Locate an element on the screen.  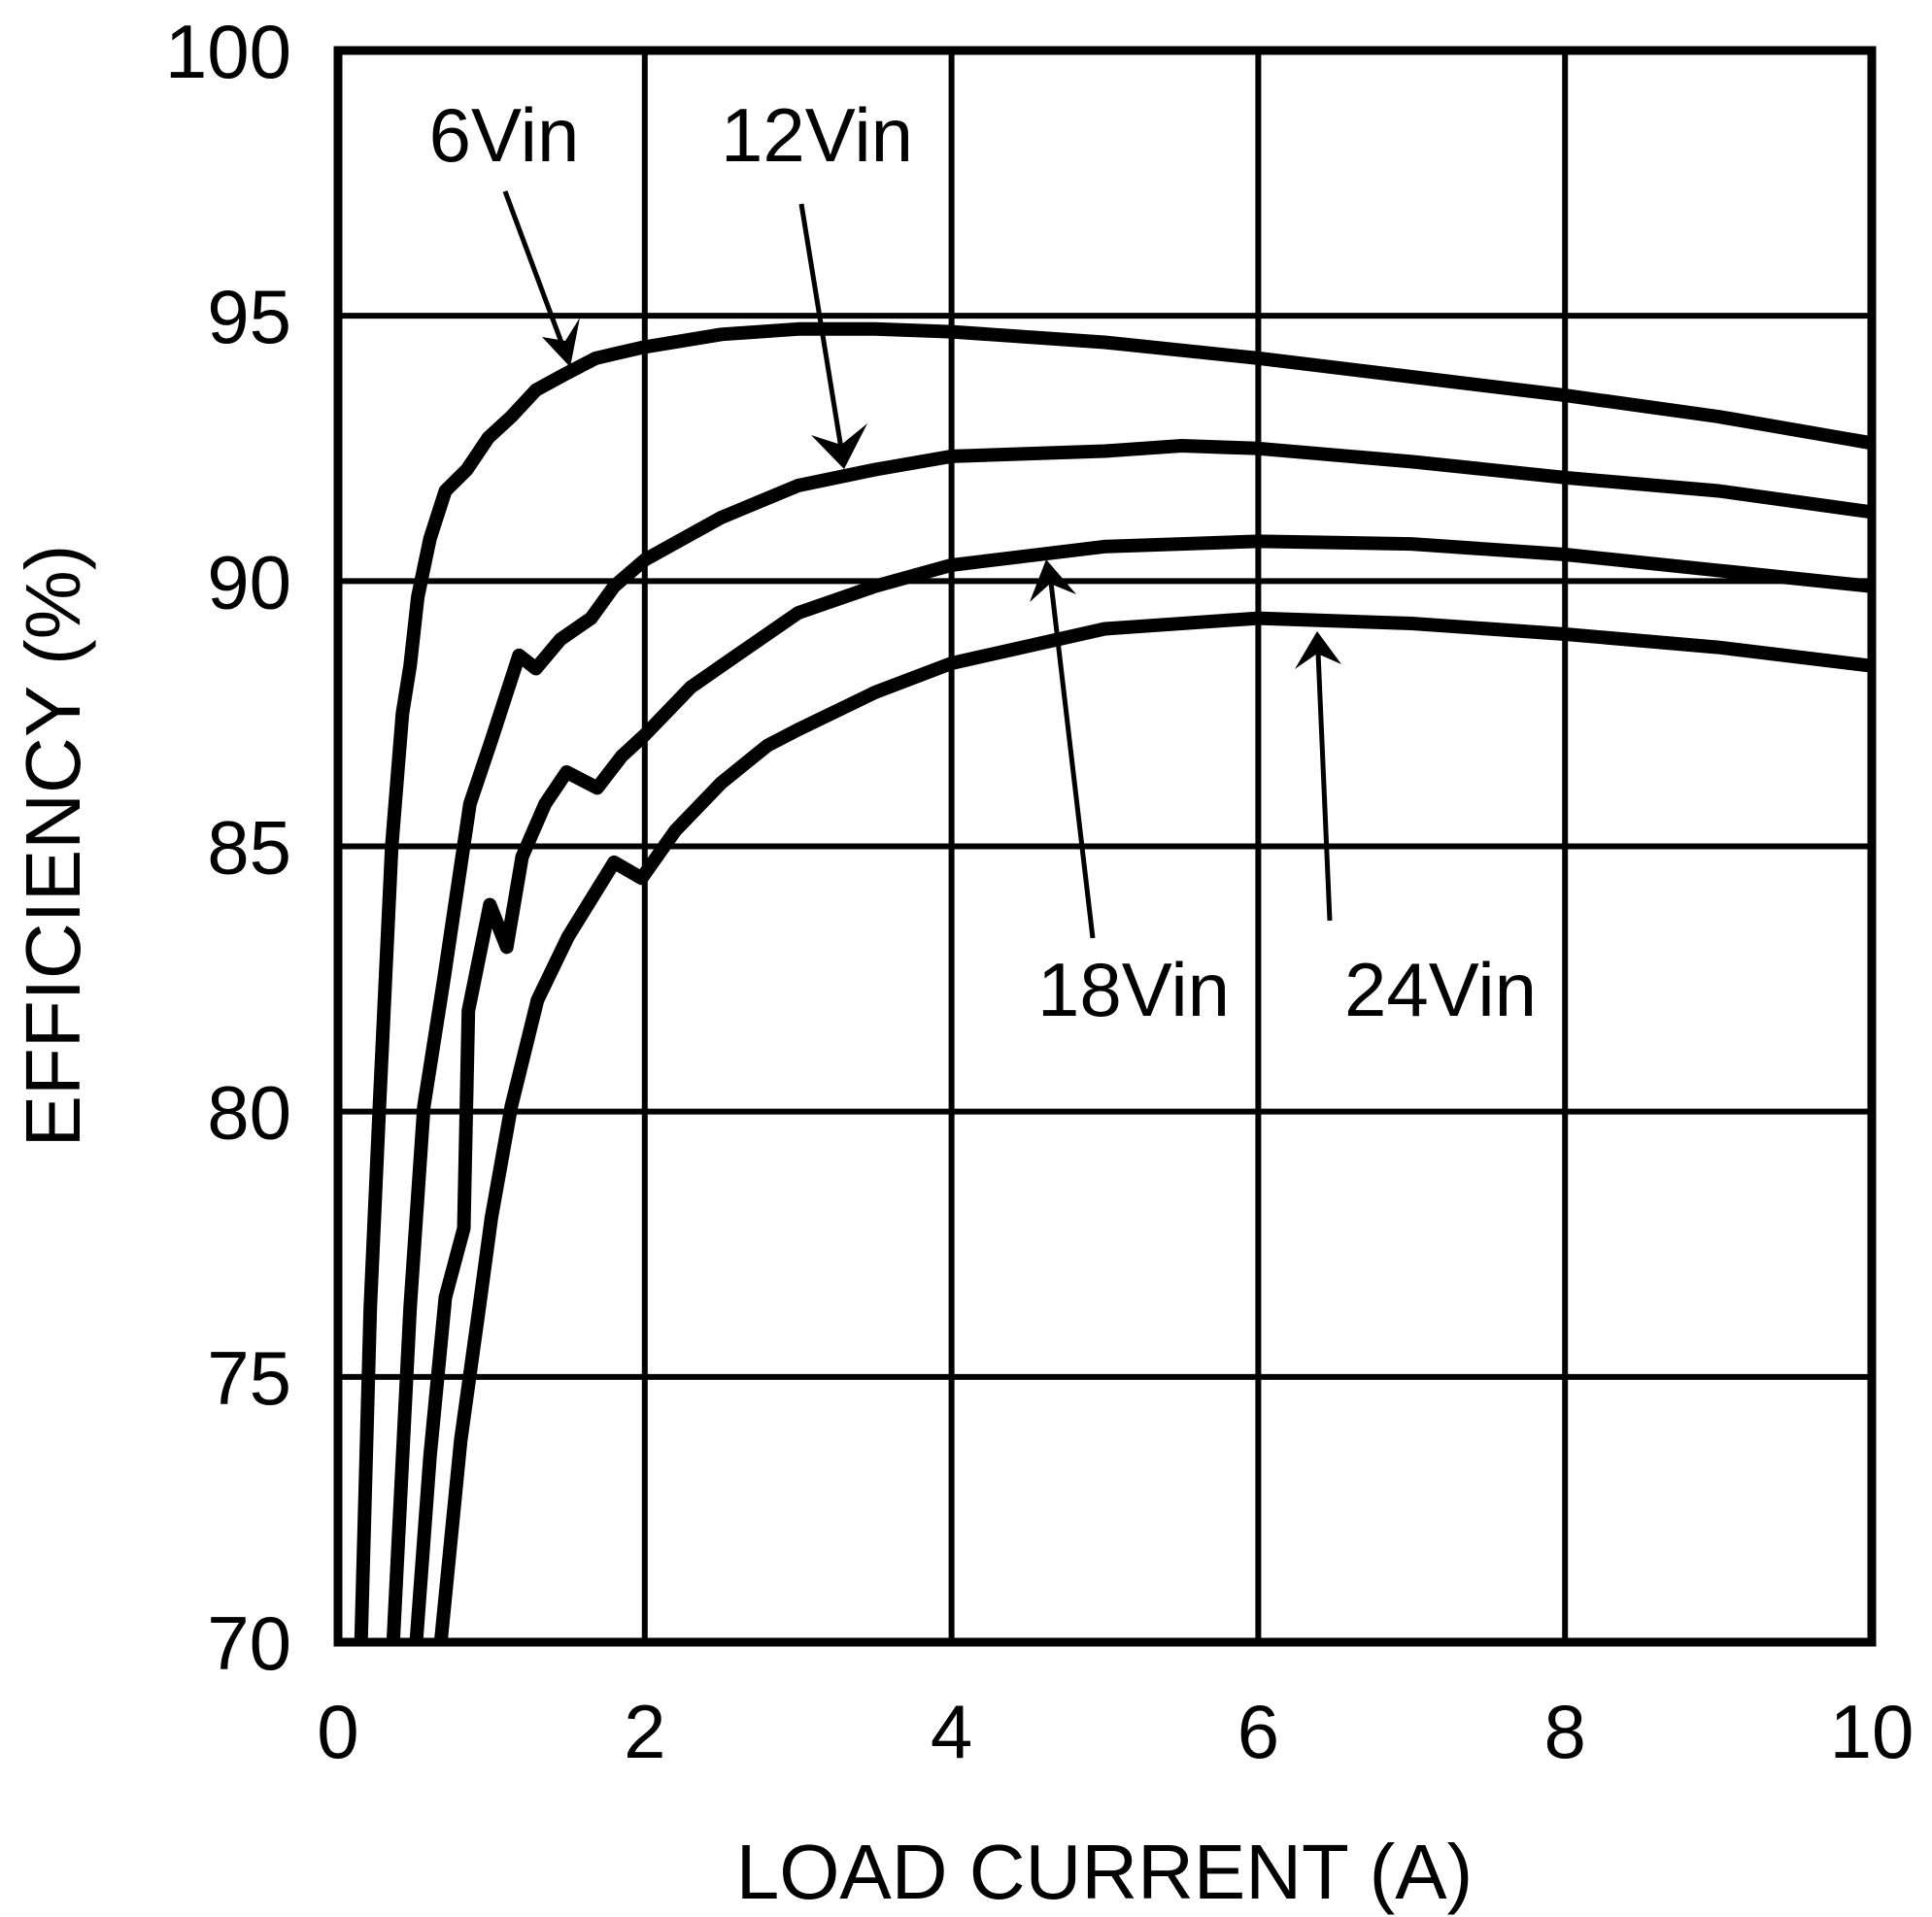
x-tick-label: 0 is located at coordinates (337, 1731).